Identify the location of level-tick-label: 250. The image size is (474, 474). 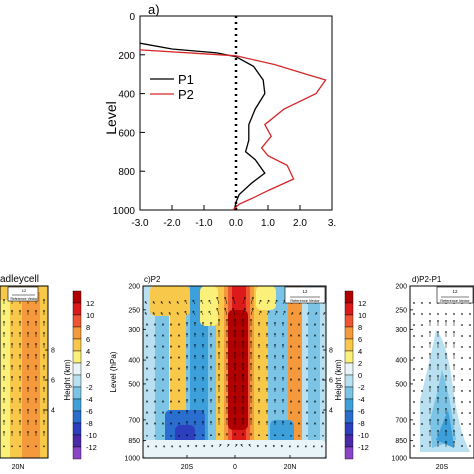
(401, 310).